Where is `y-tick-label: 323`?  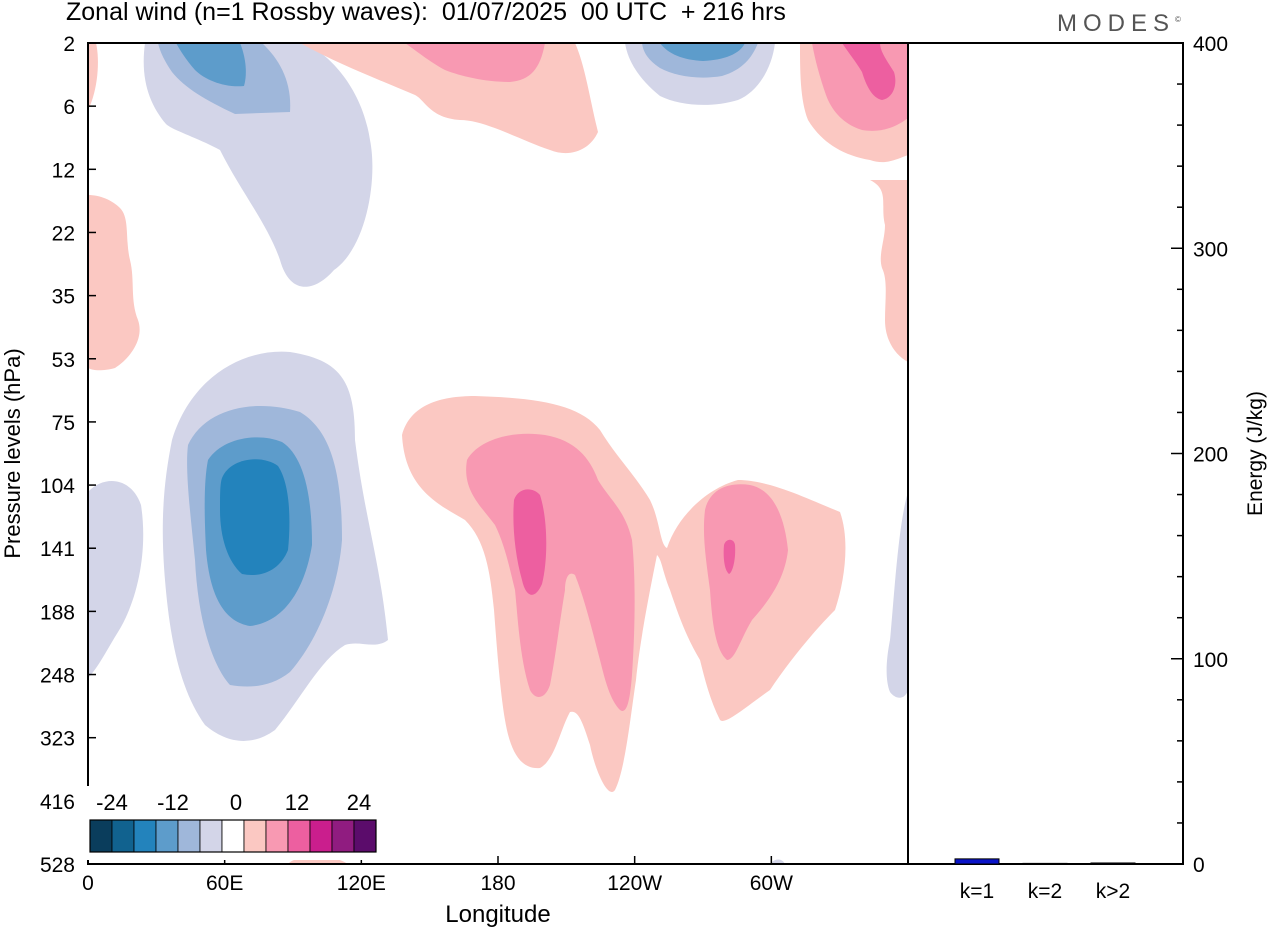
y-tick-label: 323 is located at coordinates (57, 739).